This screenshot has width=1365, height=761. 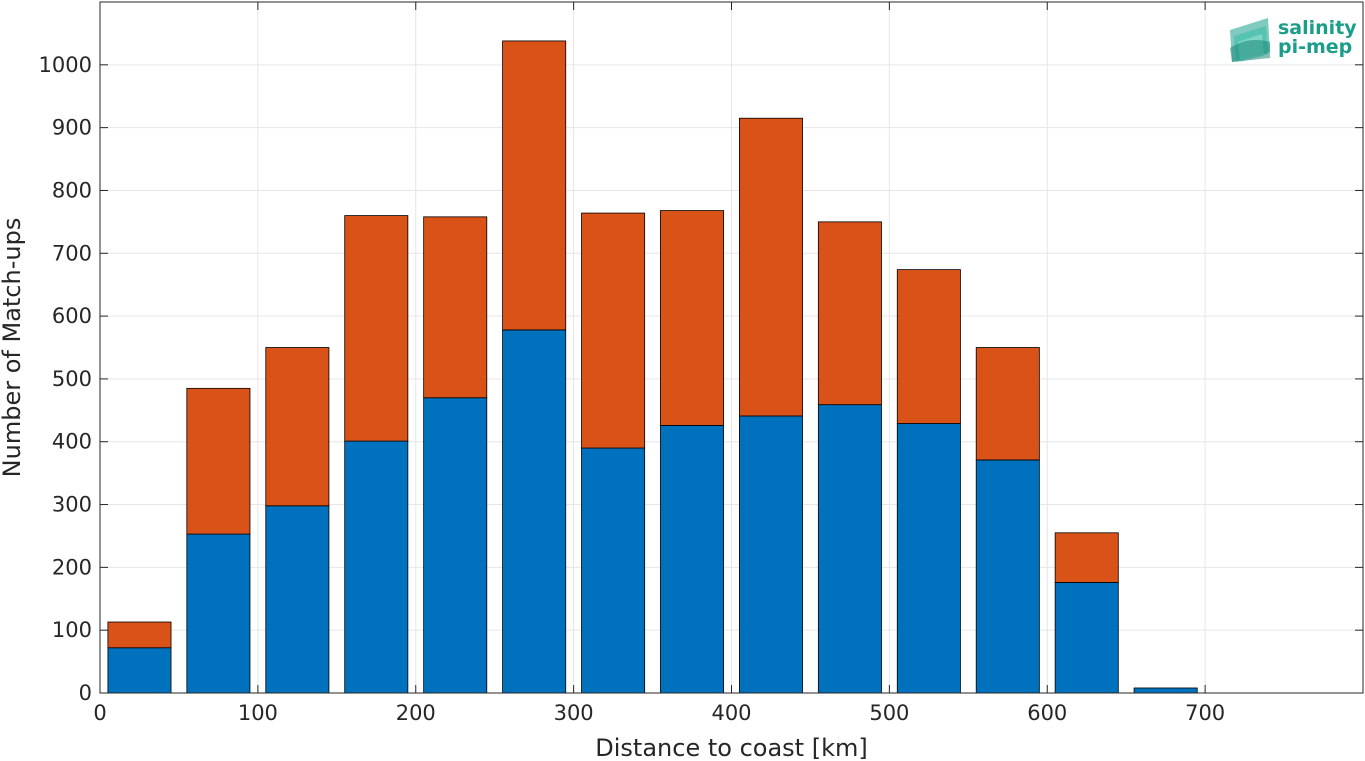 What do you see at coordinates (731, 747) in the screenshot?
I see `x-axis-label: Distance to coast [km]` at bounding box center [731, 747].